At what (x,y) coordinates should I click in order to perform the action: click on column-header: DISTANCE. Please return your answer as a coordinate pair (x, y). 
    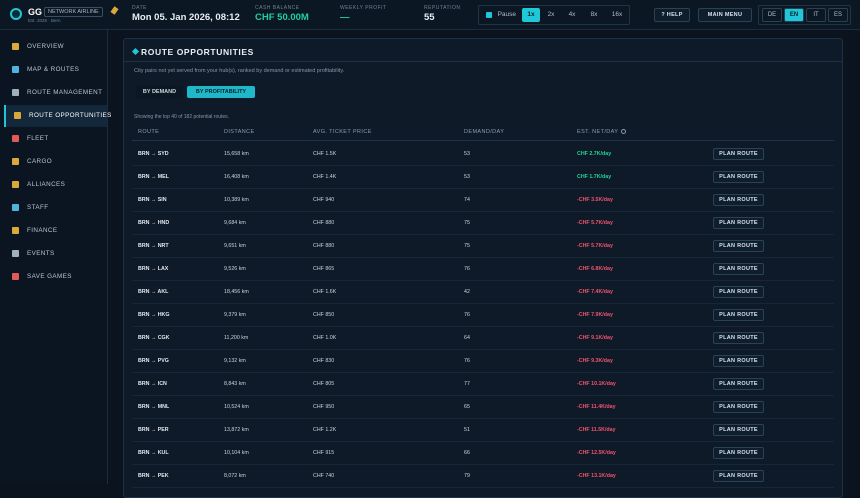
    Looking at the image, I should click on (239, 132).